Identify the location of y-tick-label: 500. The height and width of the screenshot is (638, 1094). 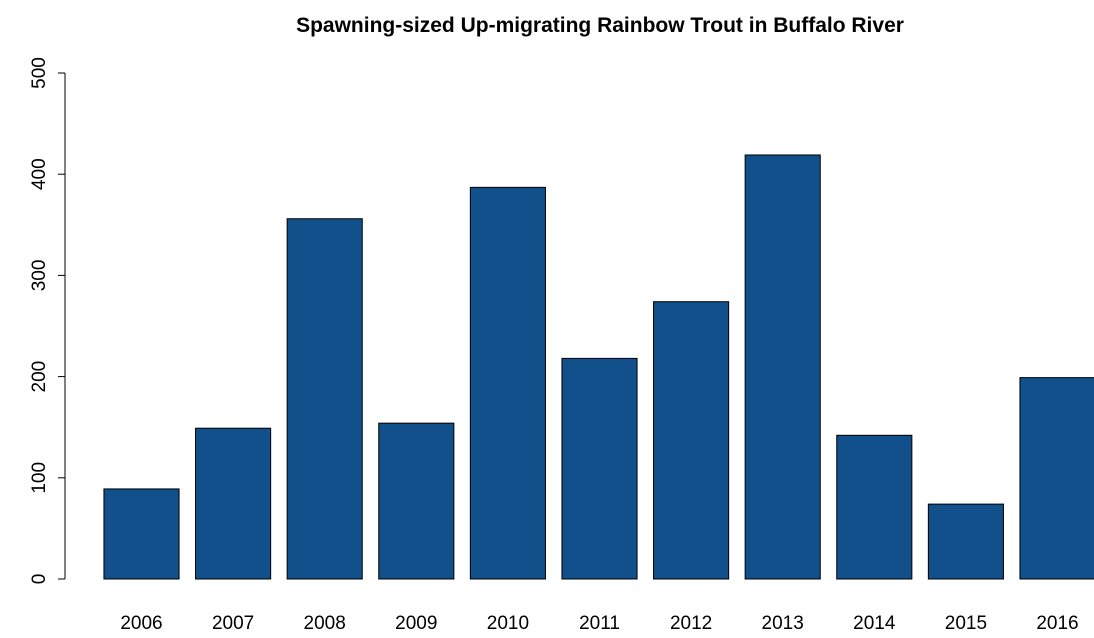
(39, 73).